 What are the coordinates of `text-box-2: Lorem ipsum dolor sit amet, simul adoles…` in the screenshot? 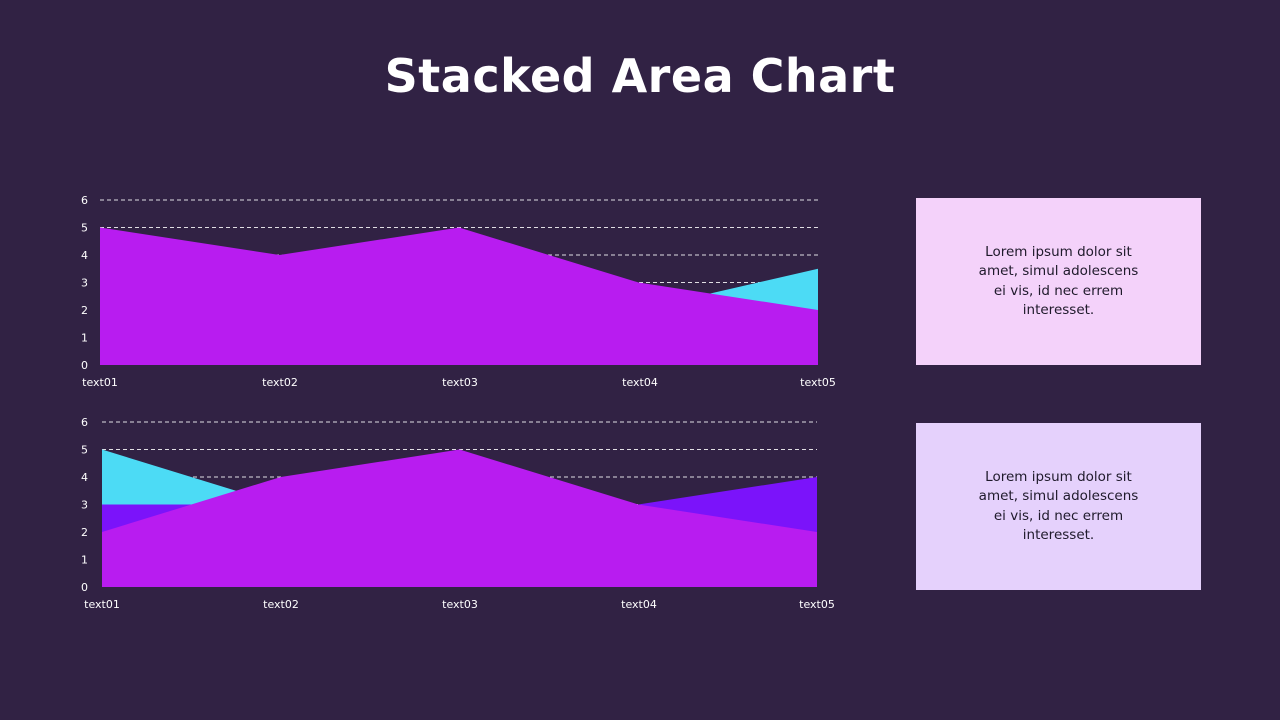 It's located at (1058, 506).